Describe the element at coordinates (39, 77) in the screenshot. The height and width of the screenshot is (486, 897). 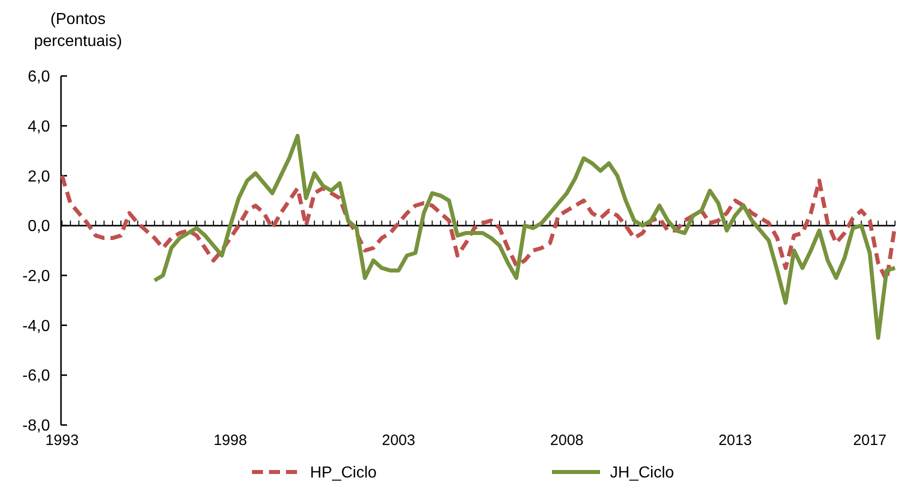
I see `y-tick-label: 6,0` at that location.